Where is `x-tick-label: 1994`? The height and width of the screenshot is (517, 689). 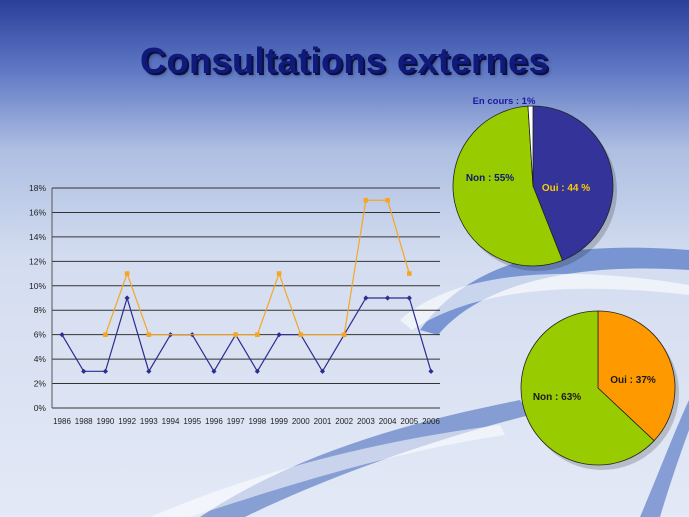
x-tick-label: 1994 is located at coordinates (171, 421).